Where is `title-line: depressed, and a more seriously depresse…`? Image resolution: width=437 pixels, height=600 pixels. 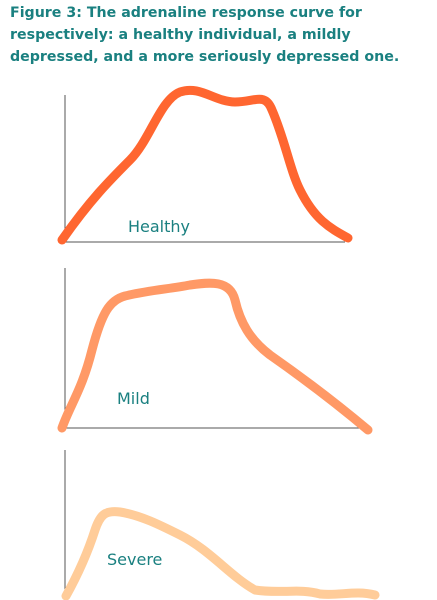
title-line: depressed, and a more seriously depresse… is located at coordinates (205, 57).